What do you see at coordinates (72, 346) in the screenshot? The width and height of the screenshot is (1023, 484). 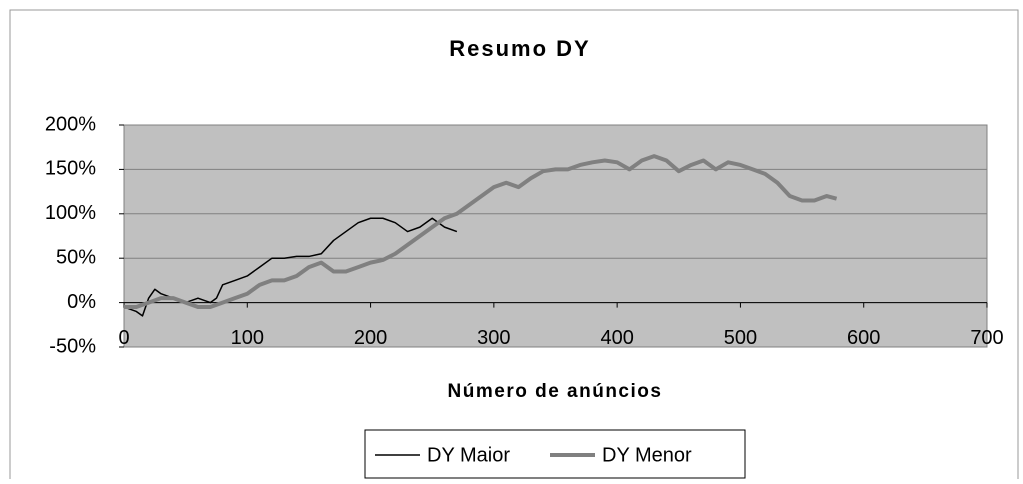 I see `y-tick-label: -50%` at bounding box center [72, 346].